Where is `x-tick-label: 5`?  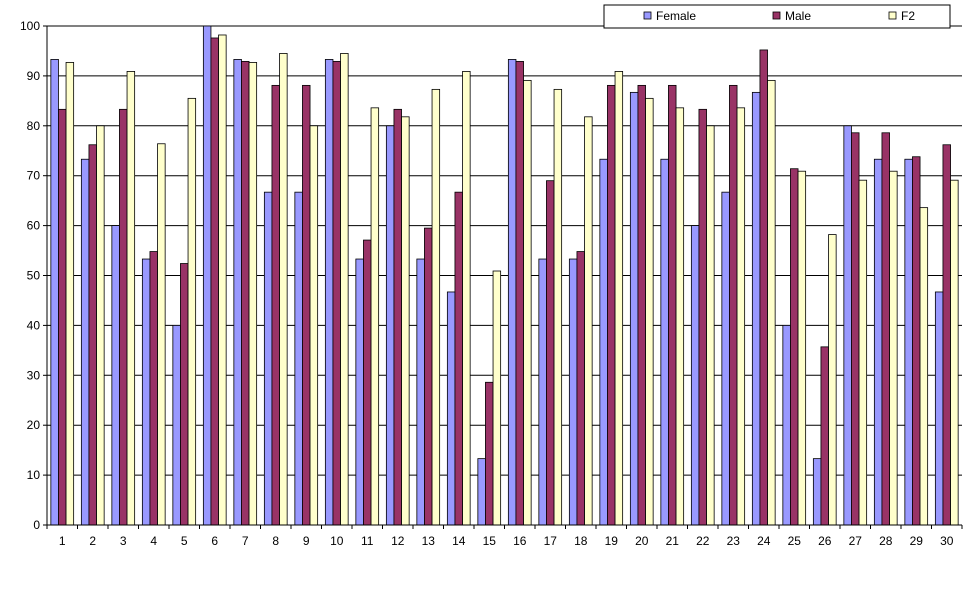 x-tick-label: 5 is located at coordinates (184, 541).